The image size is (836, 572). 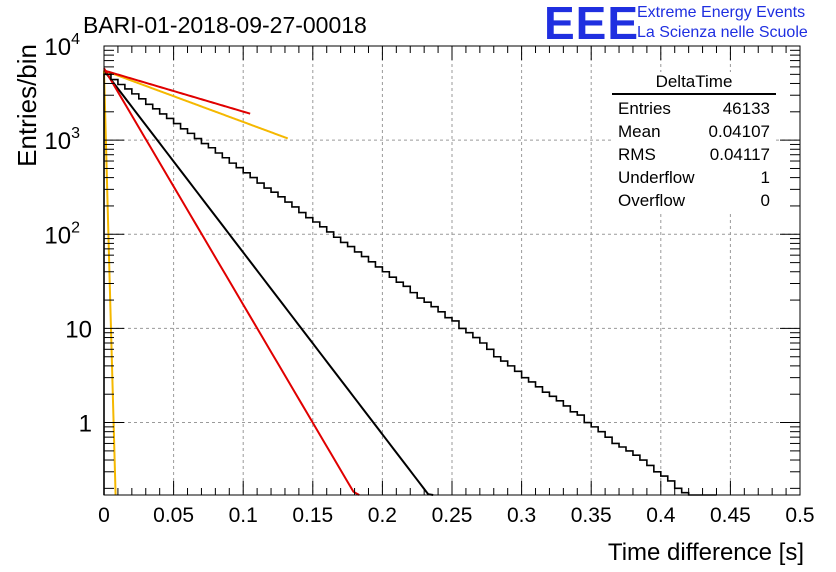 What do you see at coordinates (521, 515) in the screenshot?
I see `x-tick-label: 0.3` at bounding box center [521, 515].